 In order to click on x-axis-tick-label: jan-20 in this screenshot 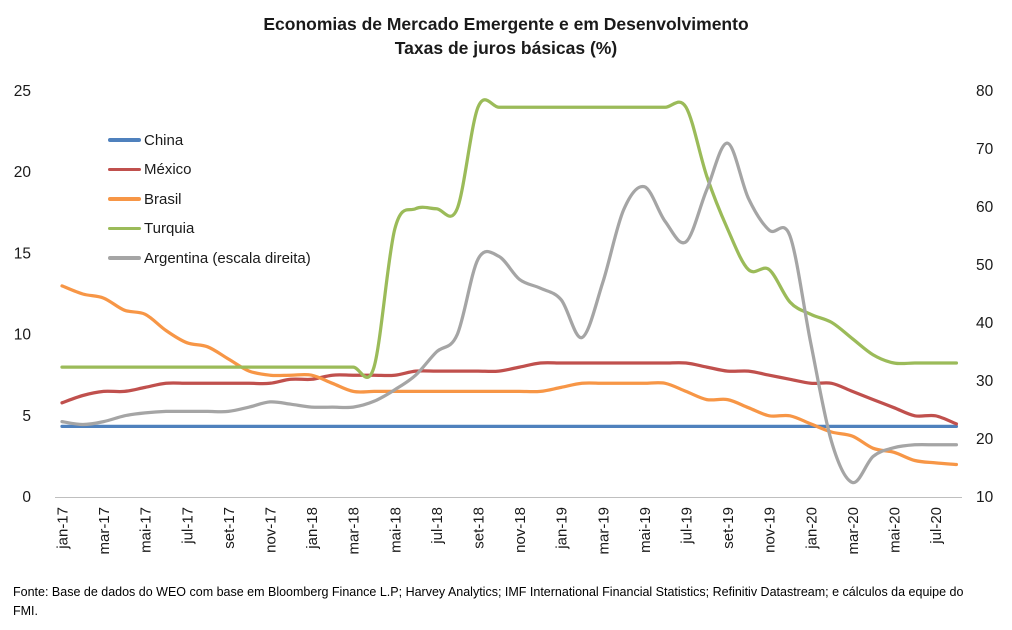, I will do `click(811, 528)`.